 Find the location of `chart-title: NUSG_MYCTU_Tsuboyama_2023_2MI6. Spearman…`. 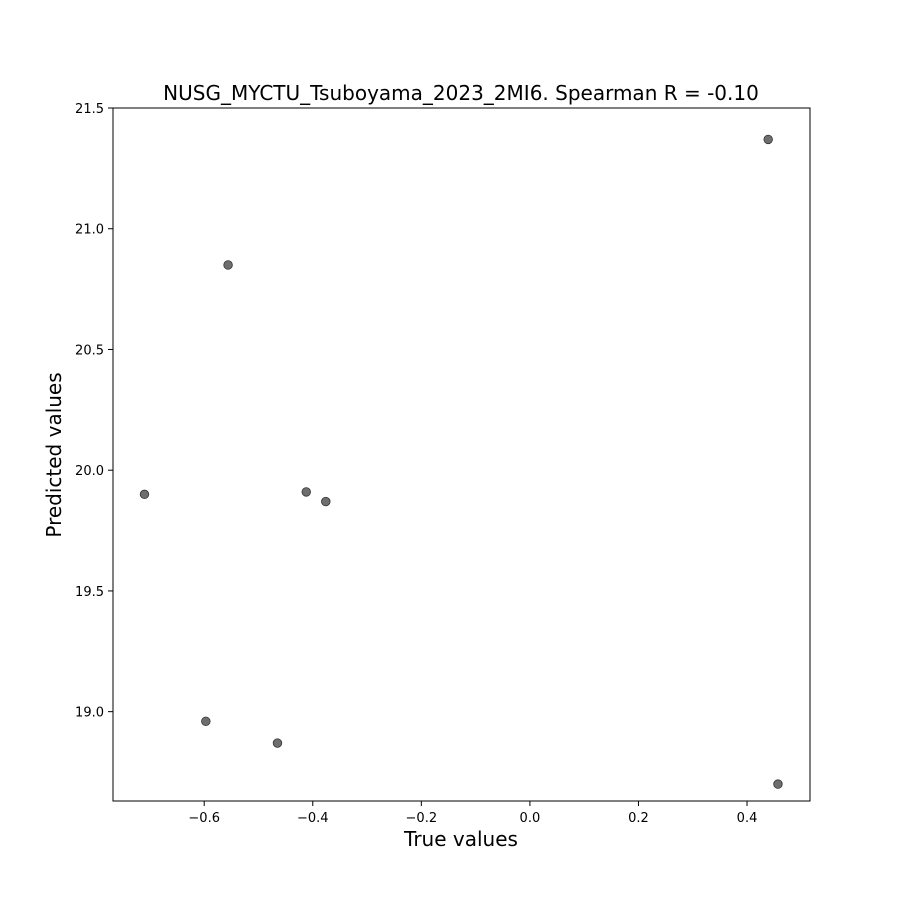

chart-title: NUSG_MYCTU_Tsuboyama_2023_2MI6. Spearman… is located at coordinates (461, 93).